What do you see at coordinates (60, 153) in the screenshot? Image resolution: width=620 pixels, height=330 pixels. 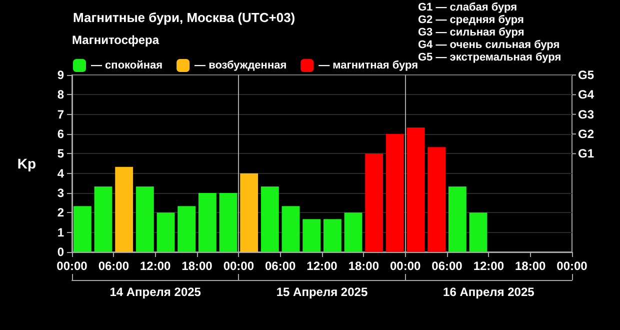 I see `y-tick-label: 5` at bounding box center [60, 153].